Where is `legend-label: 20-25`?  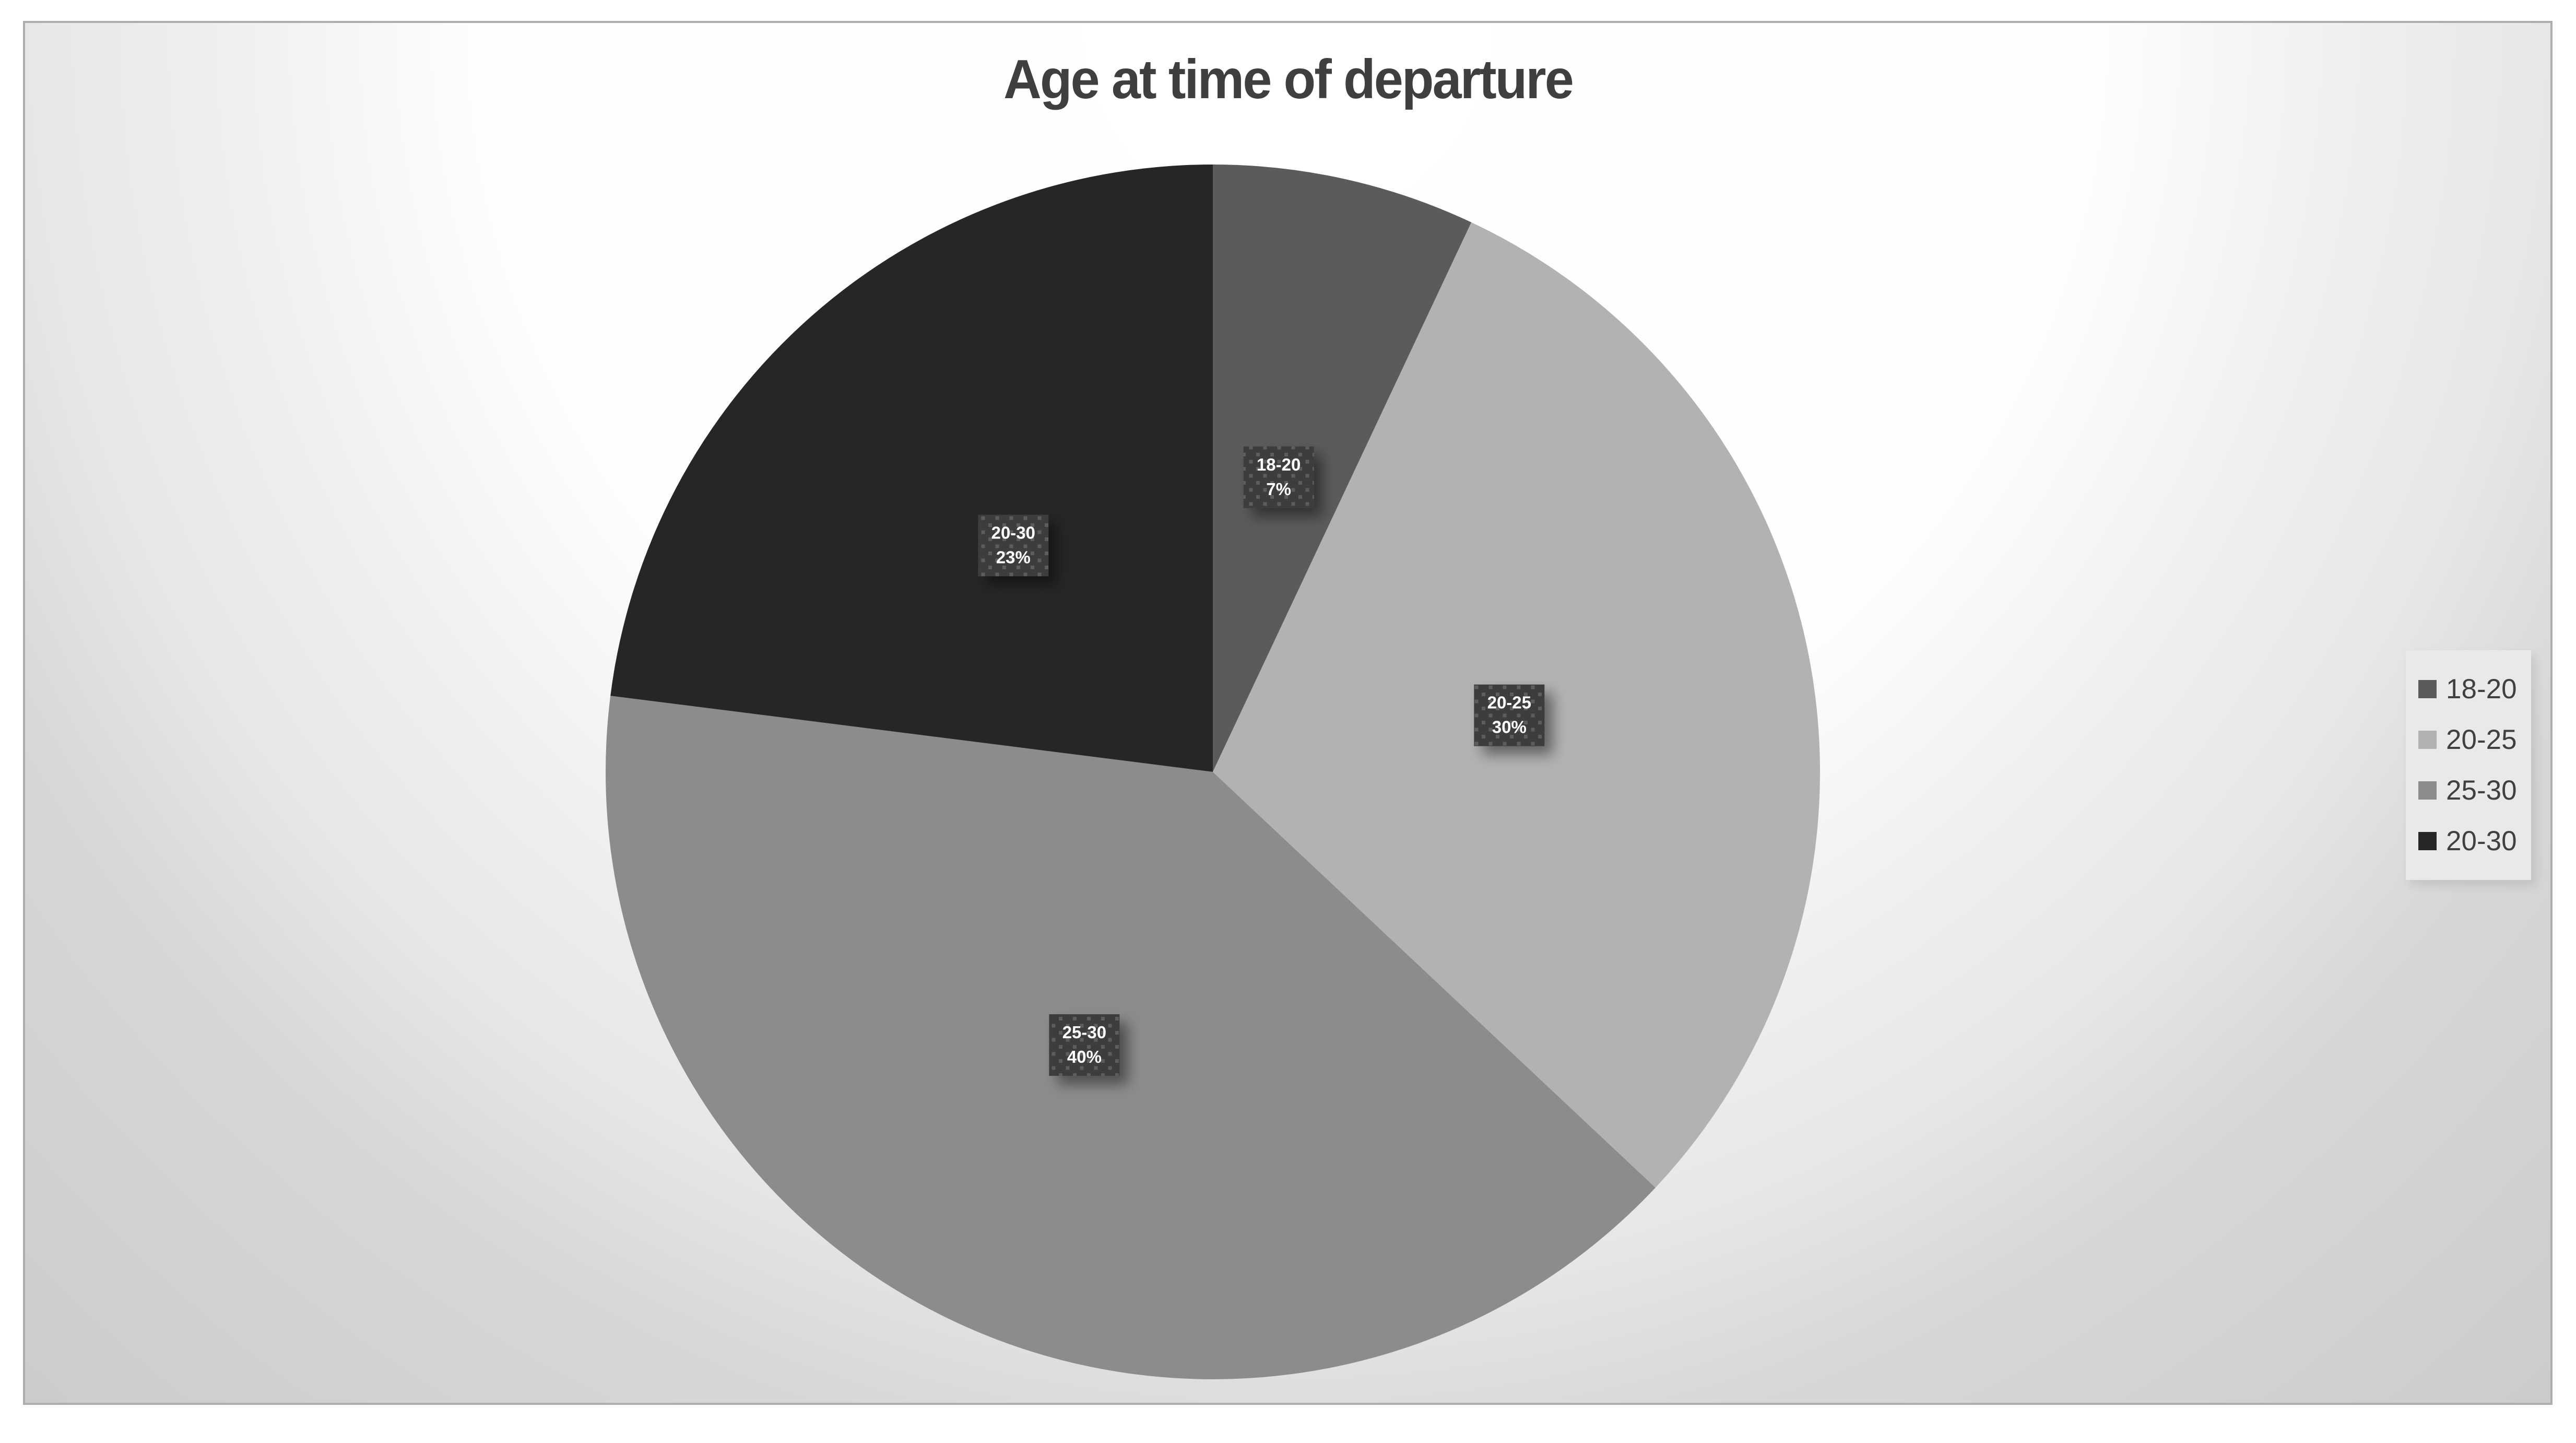 legend-label: 20-25 is located at coordinates (2481, 739).